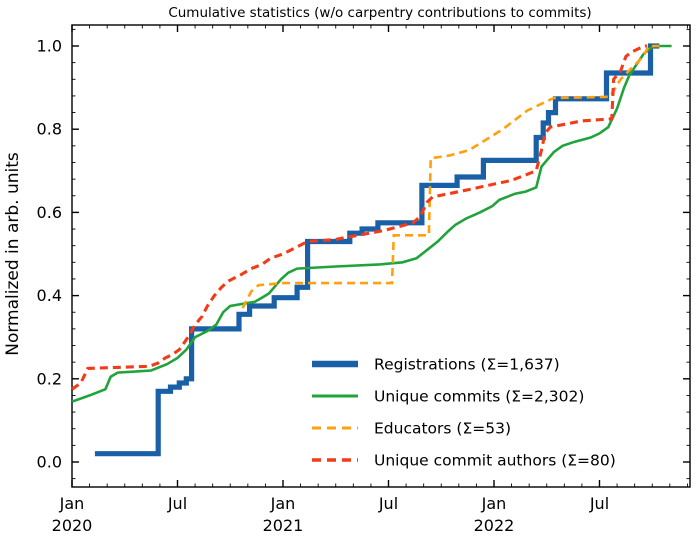  Describe the element at coordinates (479, 397) in the screenshot. I see `legend-label-unique-commits: Unique commits (Σ=2,302)` at that location.